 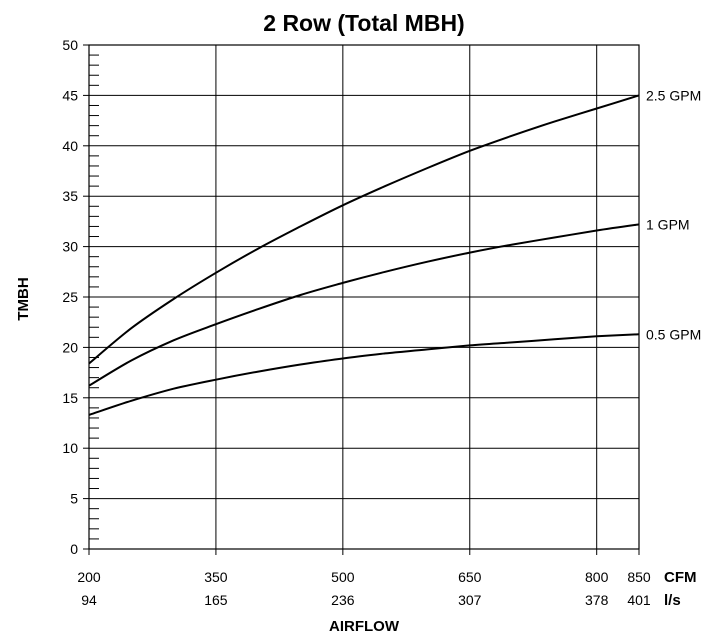 What do you see at coordinates (470, 577) in the screenshot?
I see `x-tick-label-cfm: 650` at bounding box center [470, 577].